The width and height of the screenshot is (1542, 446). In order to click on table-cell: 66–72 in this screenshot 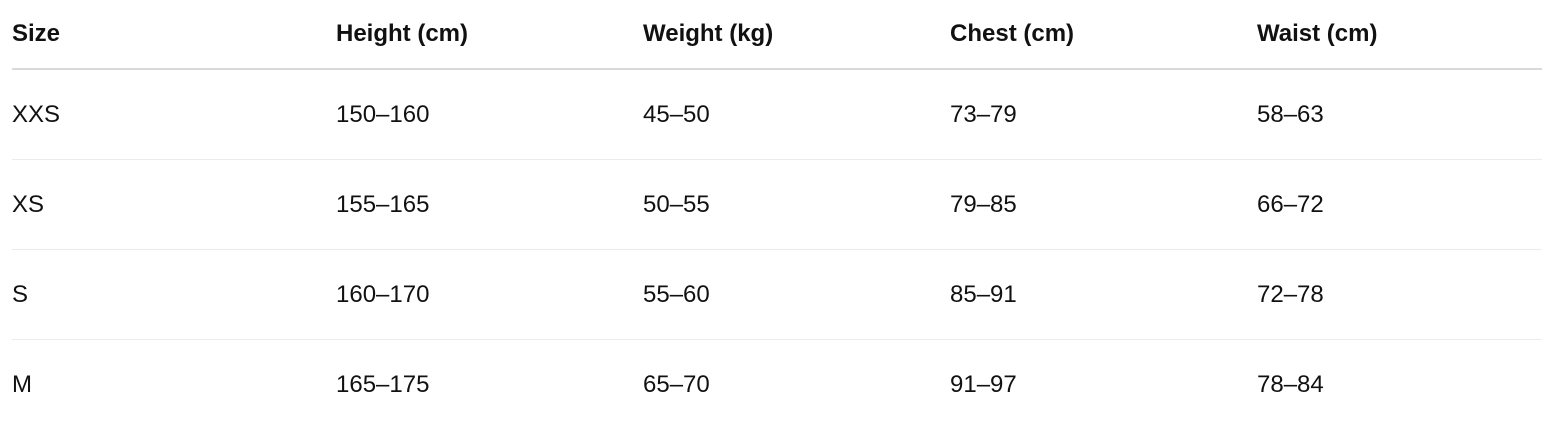, I will do `click(1399, 204)`.